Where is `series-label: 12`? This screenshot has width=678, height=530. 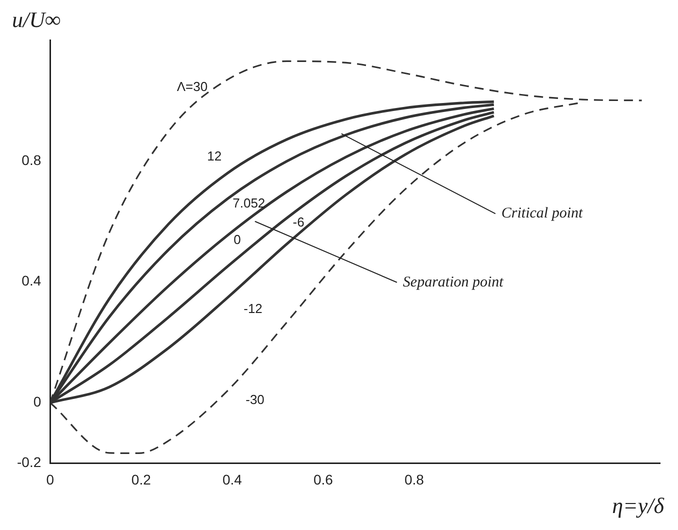 series-label: 12 is located at coordinates (214, 156).